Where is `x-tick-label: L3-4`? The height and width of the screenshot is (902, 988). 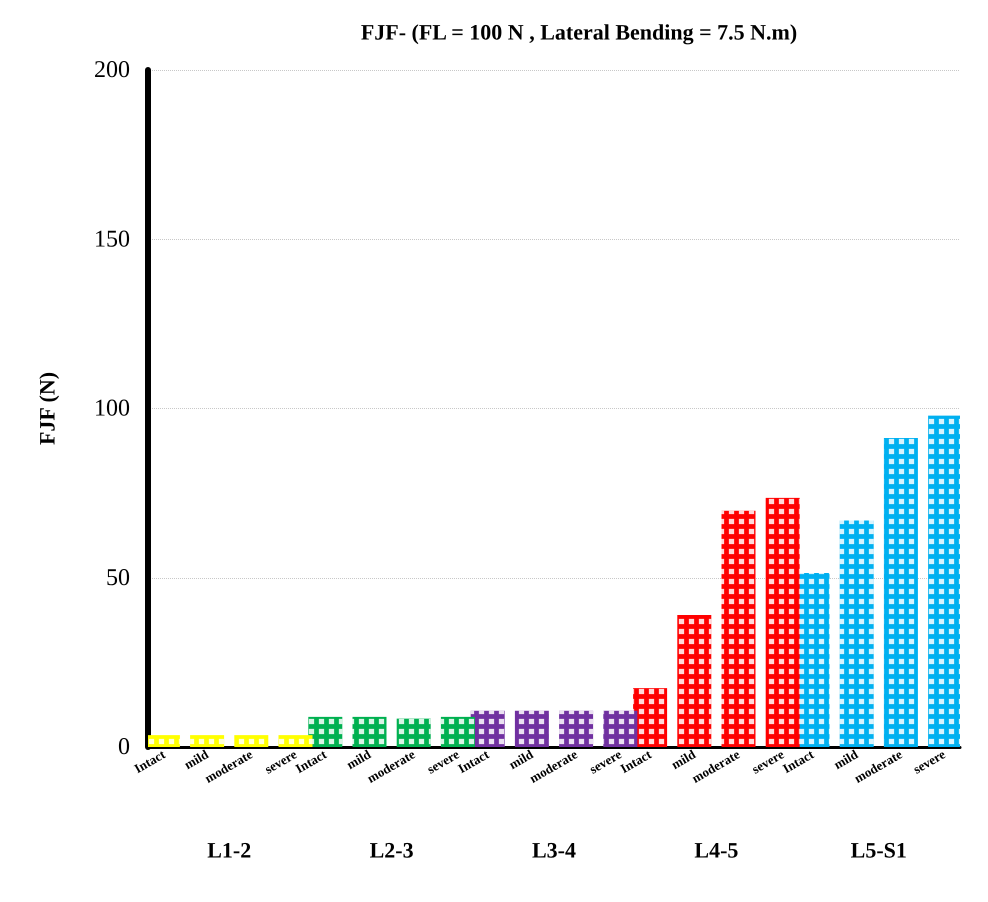
x-tick-label: L3-4 is located at coordinates (554, 850).